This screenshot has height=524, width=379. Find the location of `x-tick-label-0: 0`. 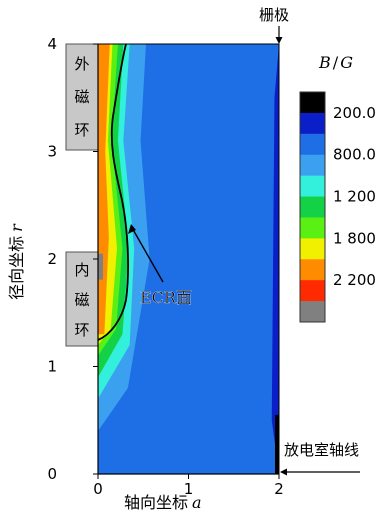

x-tick-label-0: 0 is located at coordinates (98, 489).